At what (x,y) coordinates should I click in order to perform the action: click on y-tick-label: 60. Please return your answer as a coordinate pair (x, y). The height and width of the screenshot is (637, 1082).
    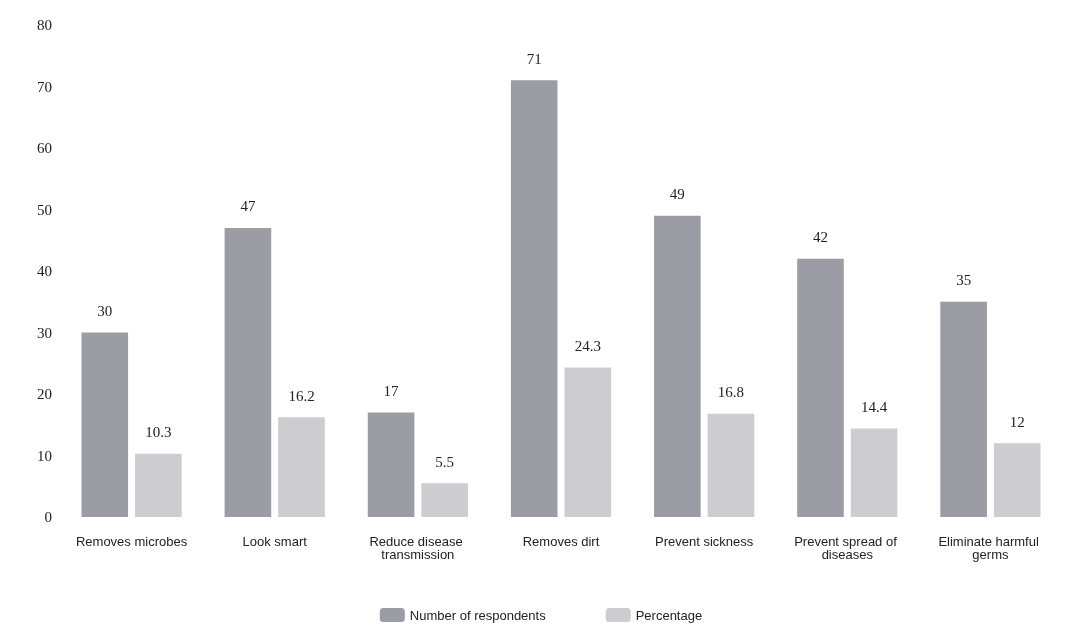
    Looking at the image, I should click on (44, 148).